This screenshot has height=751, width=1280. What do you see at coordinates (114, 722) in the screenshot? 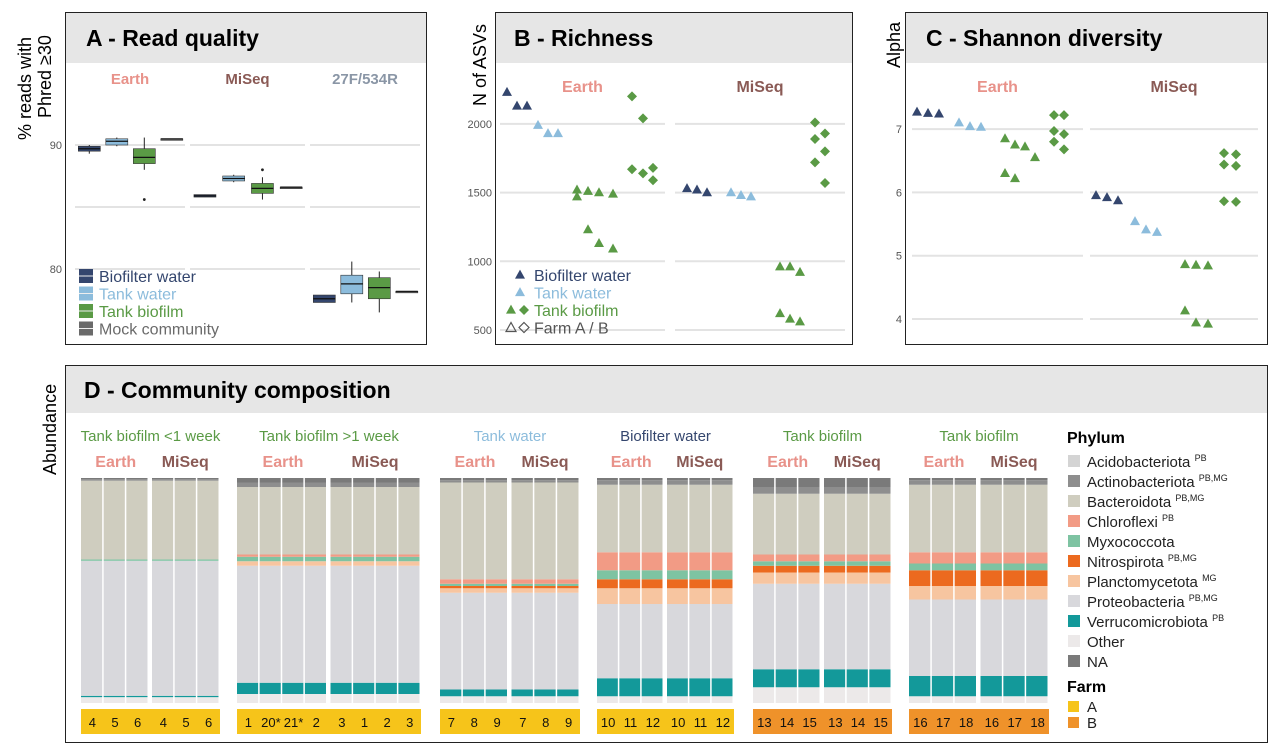
I see `panel-d-sample-label: 5` at bounding box center [114, 722].